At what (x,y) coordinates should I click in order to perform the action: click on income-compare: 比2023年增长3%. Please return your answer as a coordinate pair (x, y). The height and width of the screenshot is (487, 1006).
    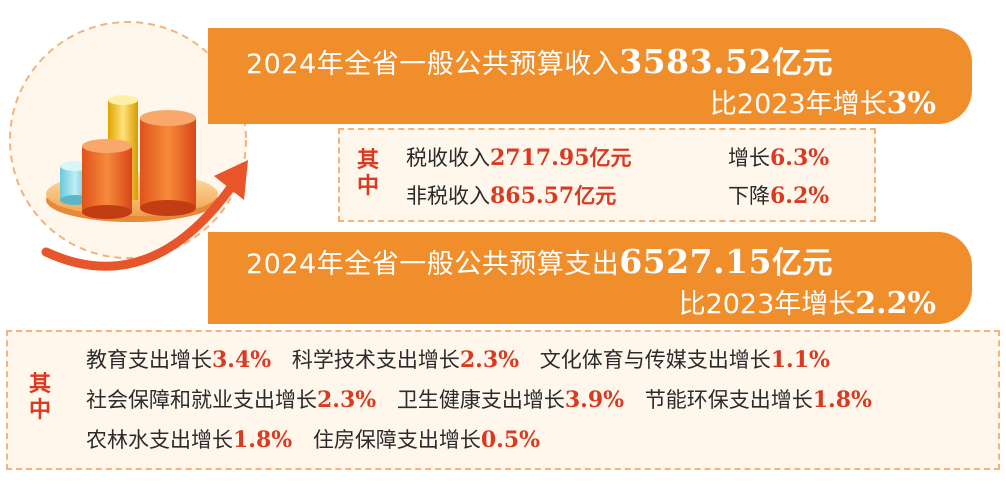
    Looking at the image, I should click on (823, 101).